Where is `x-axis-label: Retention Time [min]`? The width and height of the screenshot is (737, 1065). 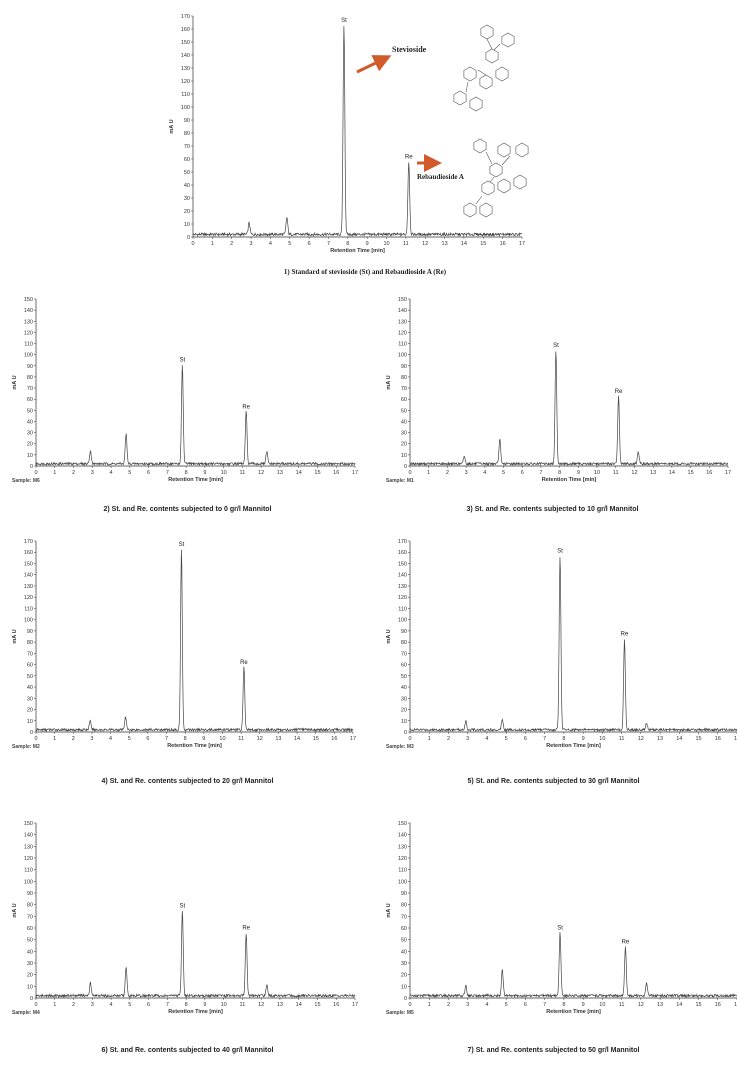
x-axis-label: Retention Time [min] is located at coordinates (569, 480).